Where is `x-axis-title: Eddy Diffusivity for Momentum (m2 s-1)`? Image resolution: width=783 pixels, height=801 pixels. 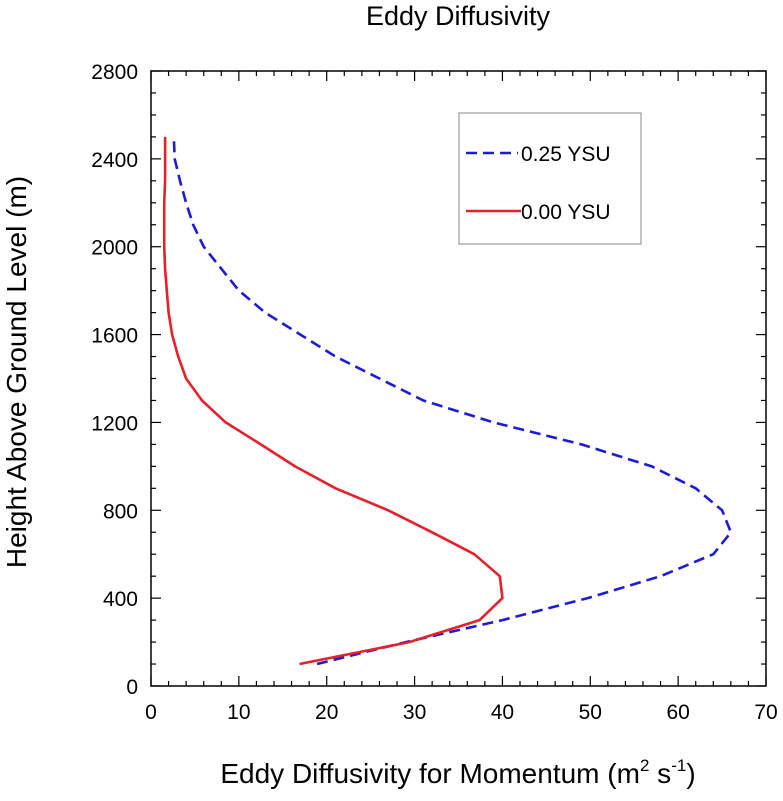 x-axis-title: Eddy Diffusivity for Momentum (m2 s-1) is located at coordinates (457, 772).